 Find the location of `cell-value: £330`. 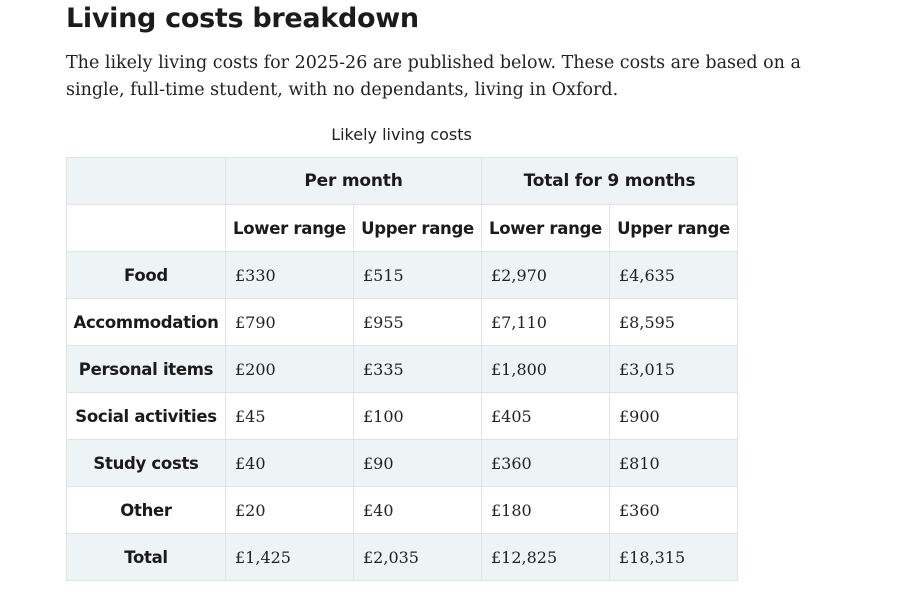

cell-value: £330 is located at coordinates (289, 275).